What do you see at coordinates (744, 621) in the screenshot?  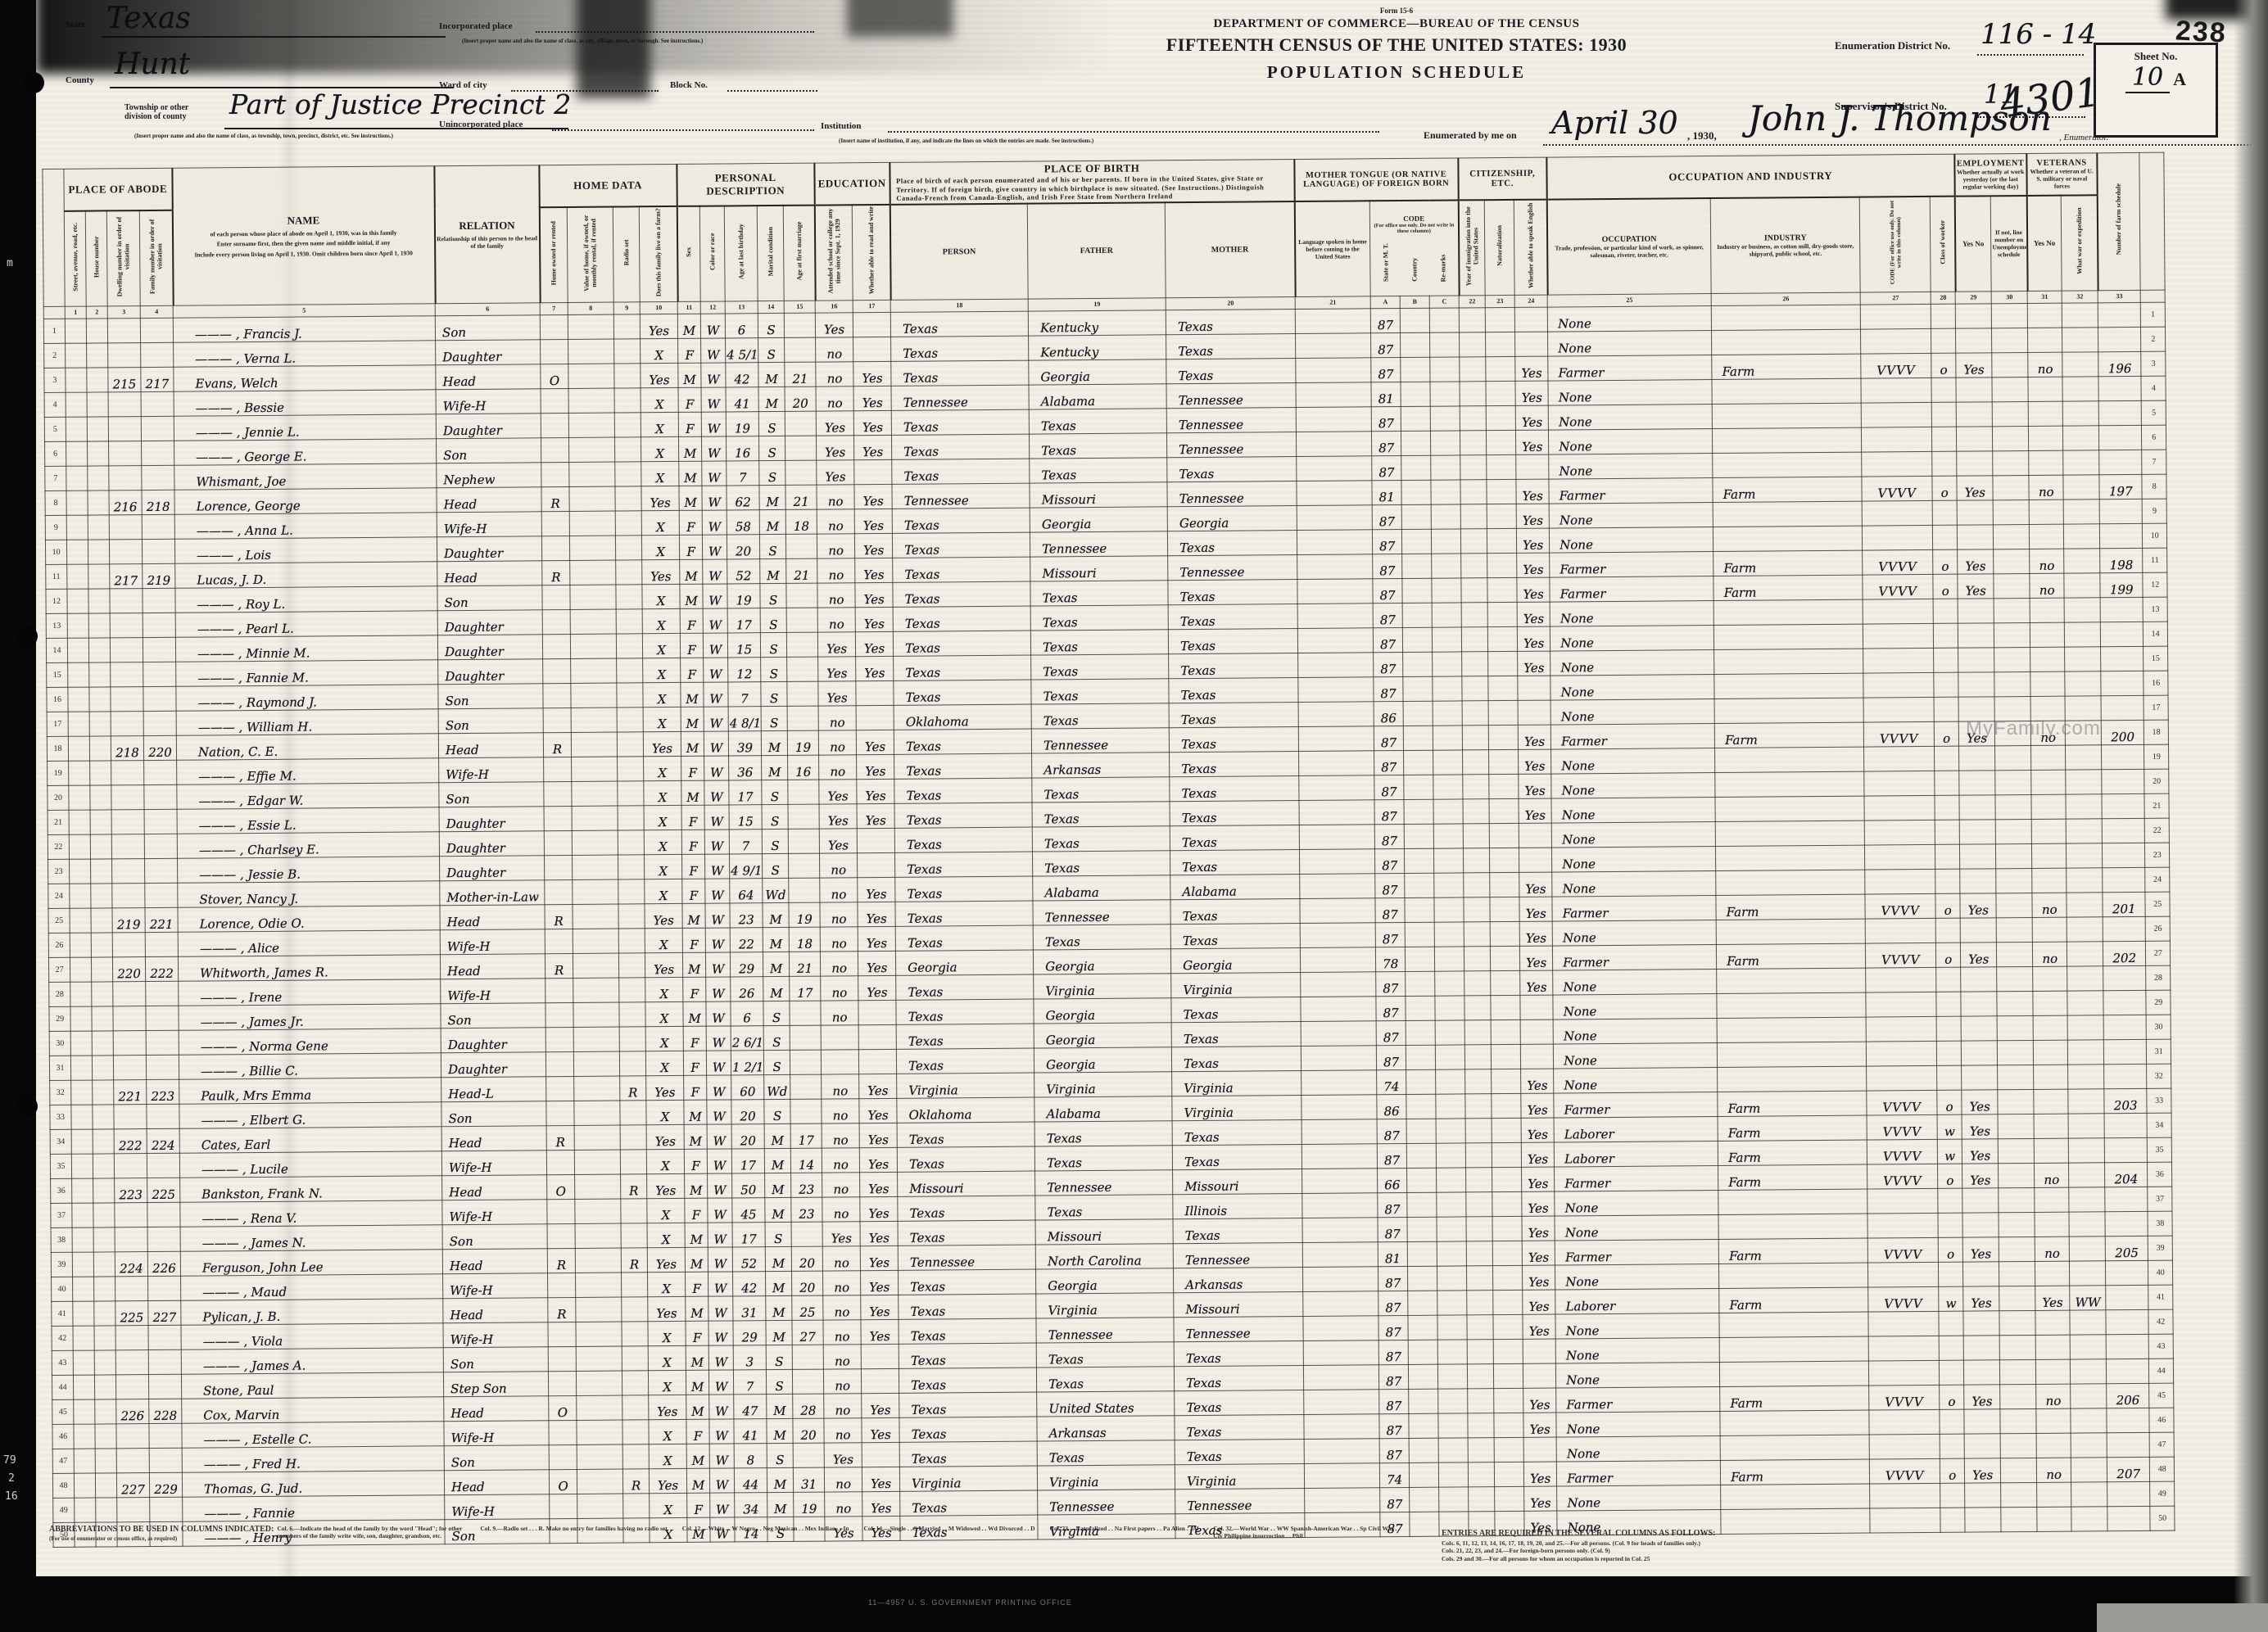 I see `cell-age: 17` at bounding box center [744, 621].